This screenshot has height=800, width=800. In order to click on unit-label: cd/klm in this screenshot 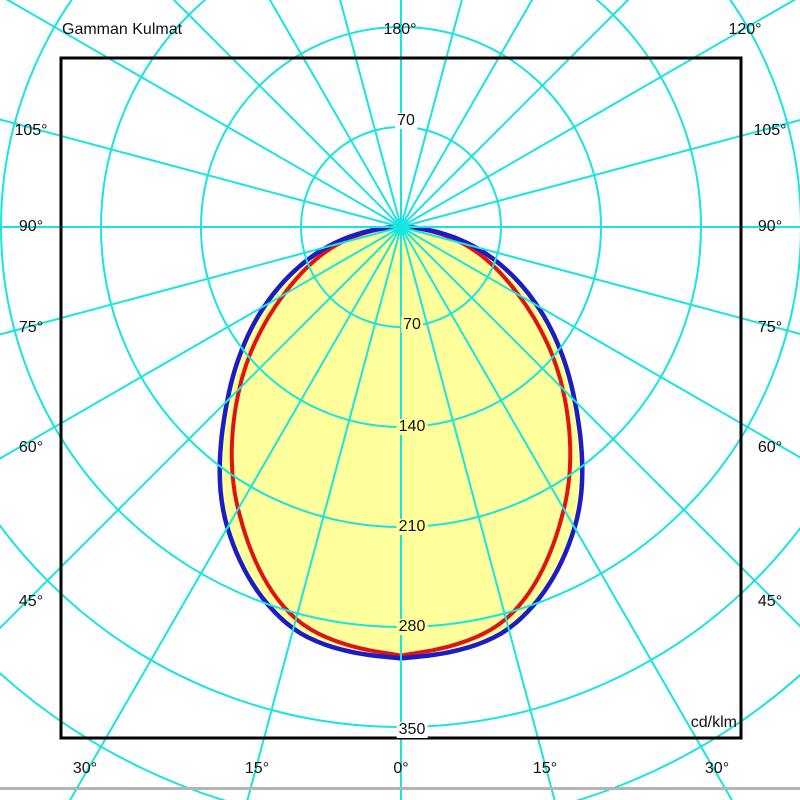, I will do `click(713, 722)`.